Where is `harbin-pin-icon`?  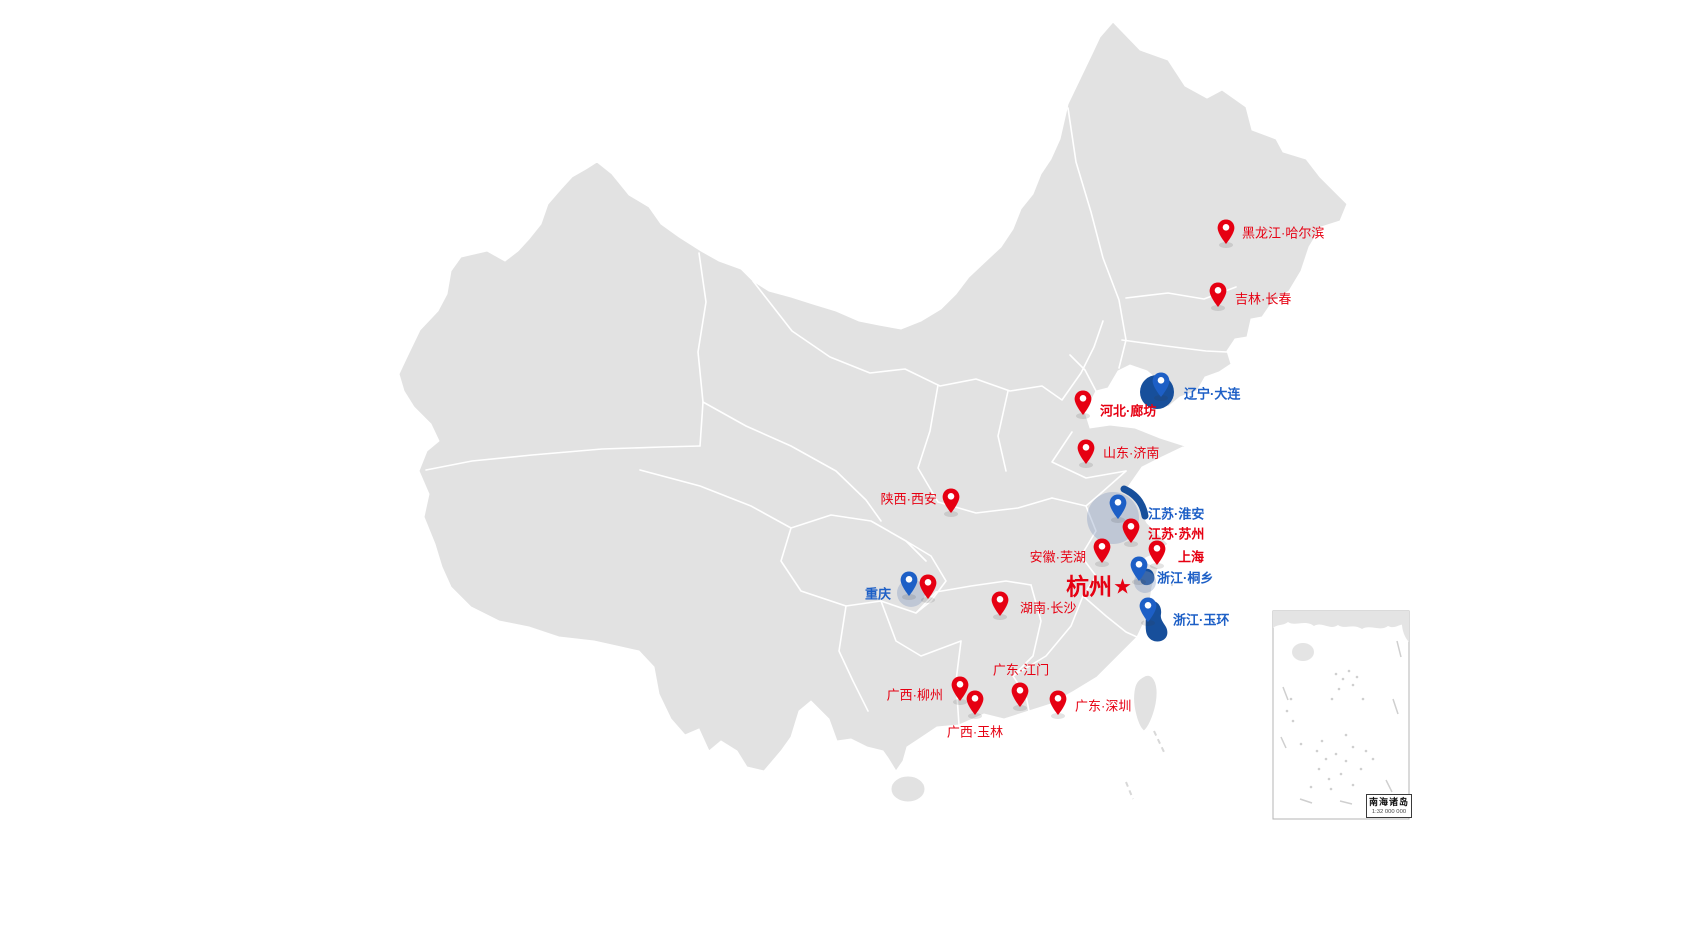
harbin-pin-icon is located at coordinates (1226, 233).